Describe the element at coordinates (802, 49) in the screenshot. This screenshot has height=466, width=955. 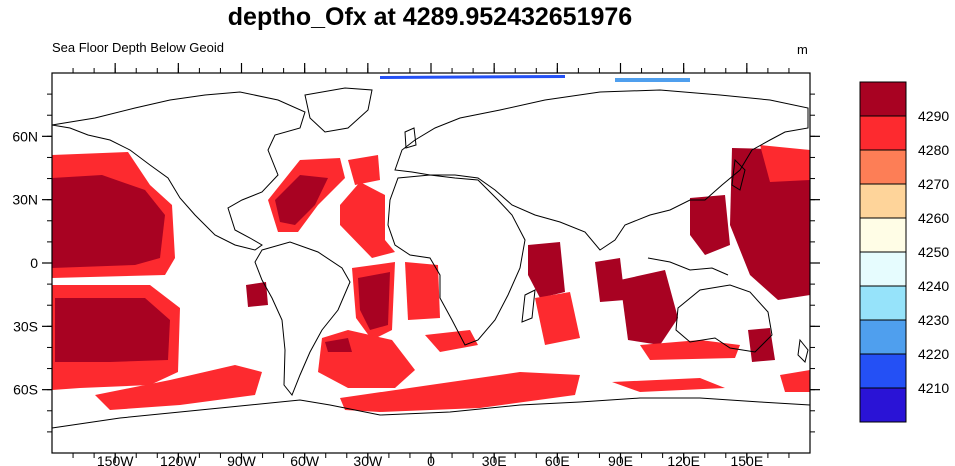
I see `units-label: m` at that location.